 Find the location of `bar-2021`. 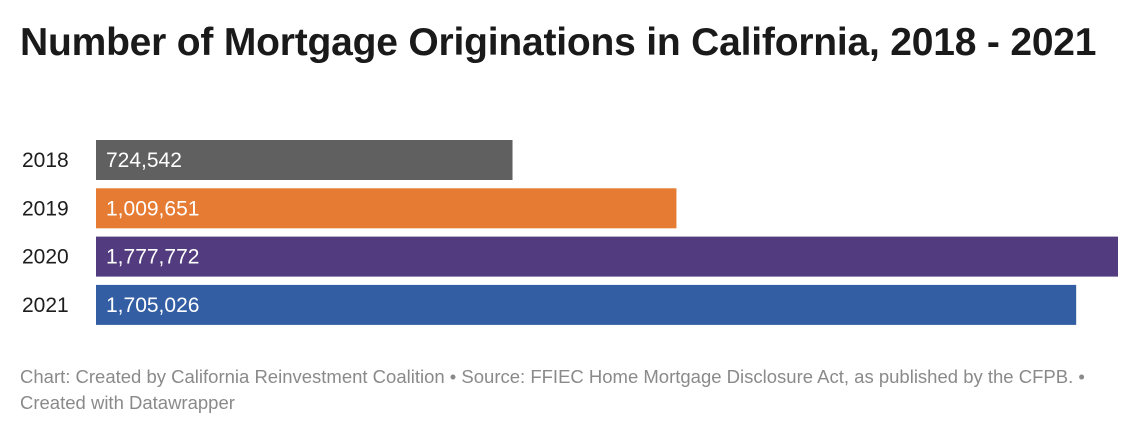

bar-2021 is located at coordinates (586, 304).